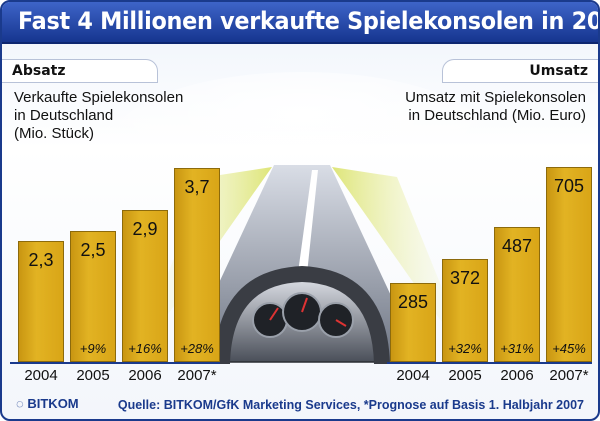 The width and height of the screenshot is (600, 421). What do you see at coordinates (64, 115) in the screenshot?
I see `left-subtitle-line: in Deutschland` at bounding box center [64, 115].